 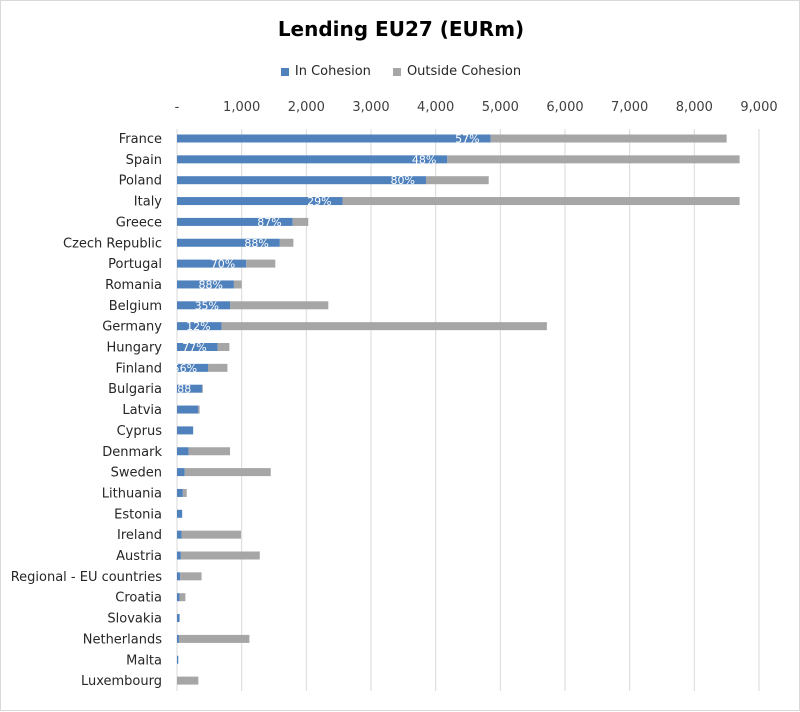 I want to click on bar-in-cohesion-estonia, so click(x=180, y=513).